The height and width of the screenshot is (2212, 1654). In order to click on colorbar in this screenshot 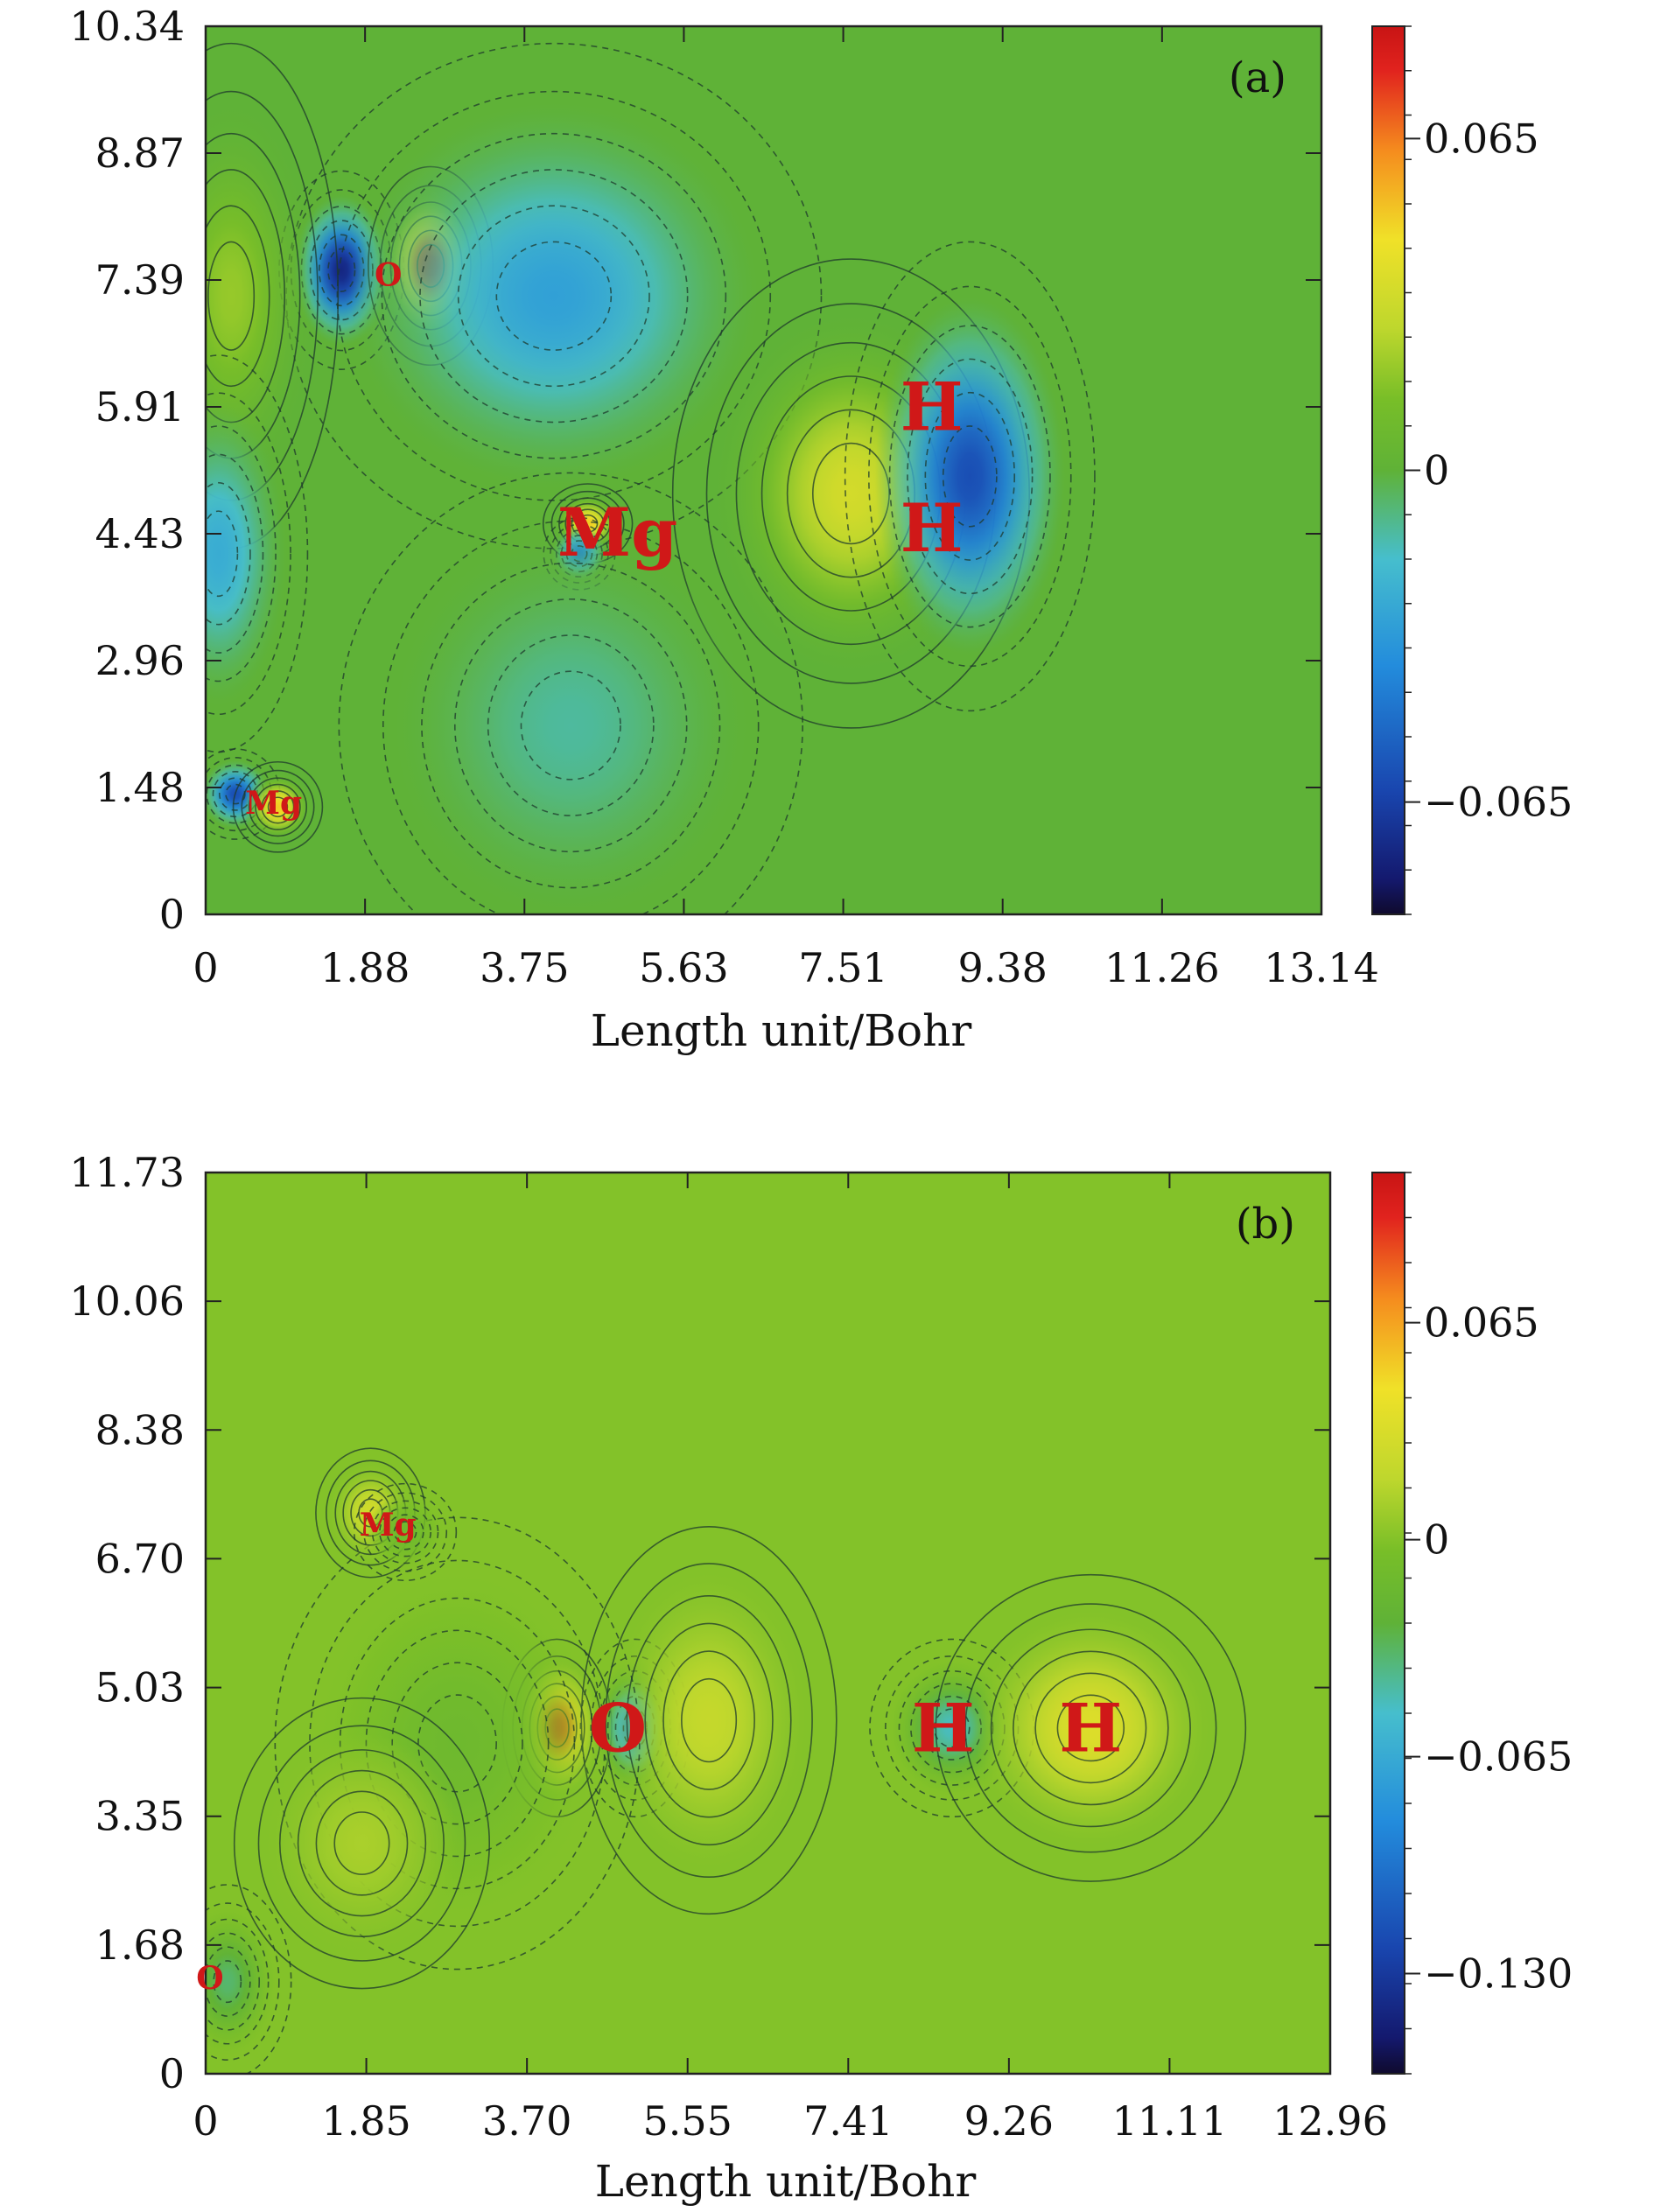, I will do `click(1388, 1623)`.